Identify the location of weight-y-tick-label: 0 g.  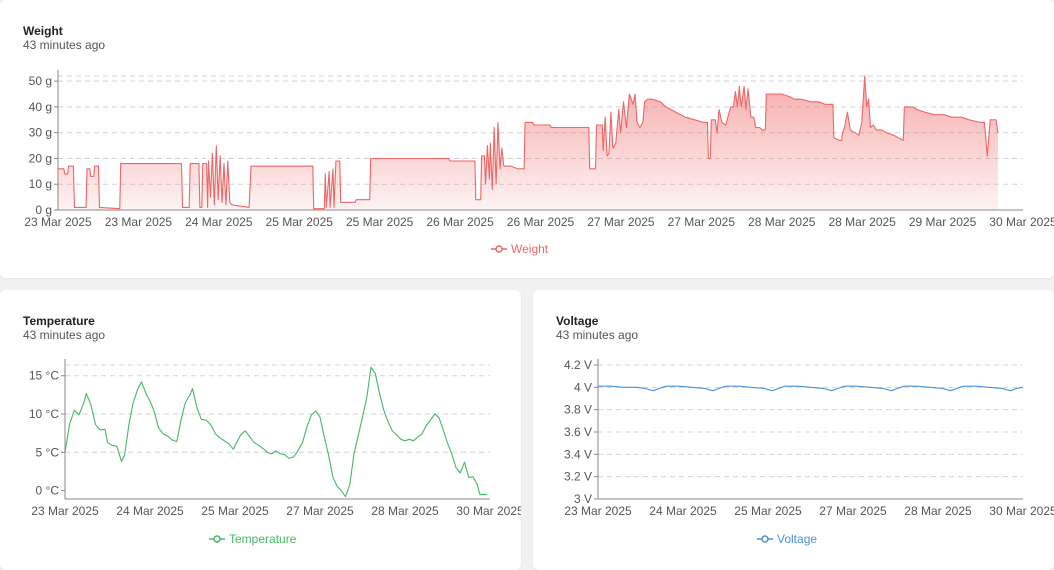
(43, 210).